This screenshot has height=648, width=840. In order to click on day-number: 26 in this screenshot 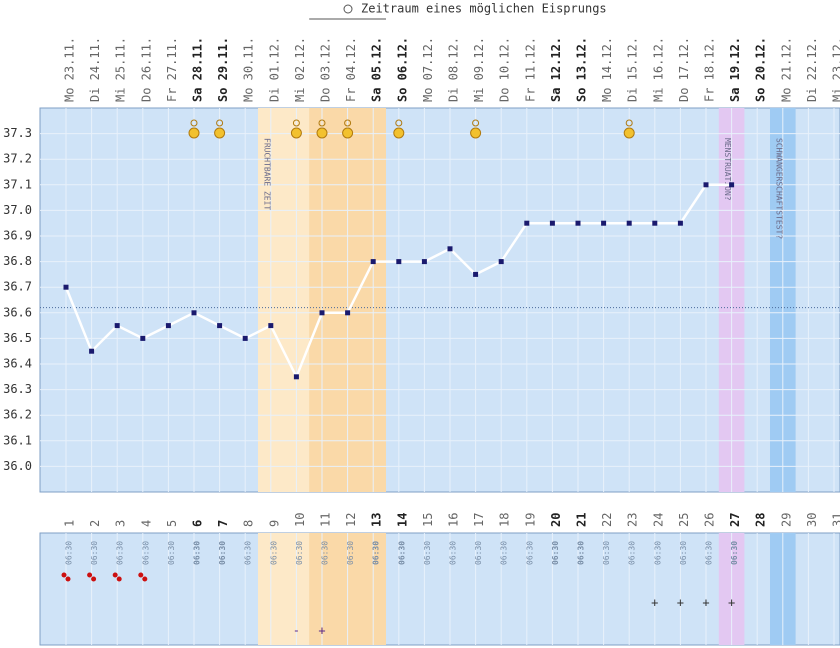, I will do `click(710, 520)`.